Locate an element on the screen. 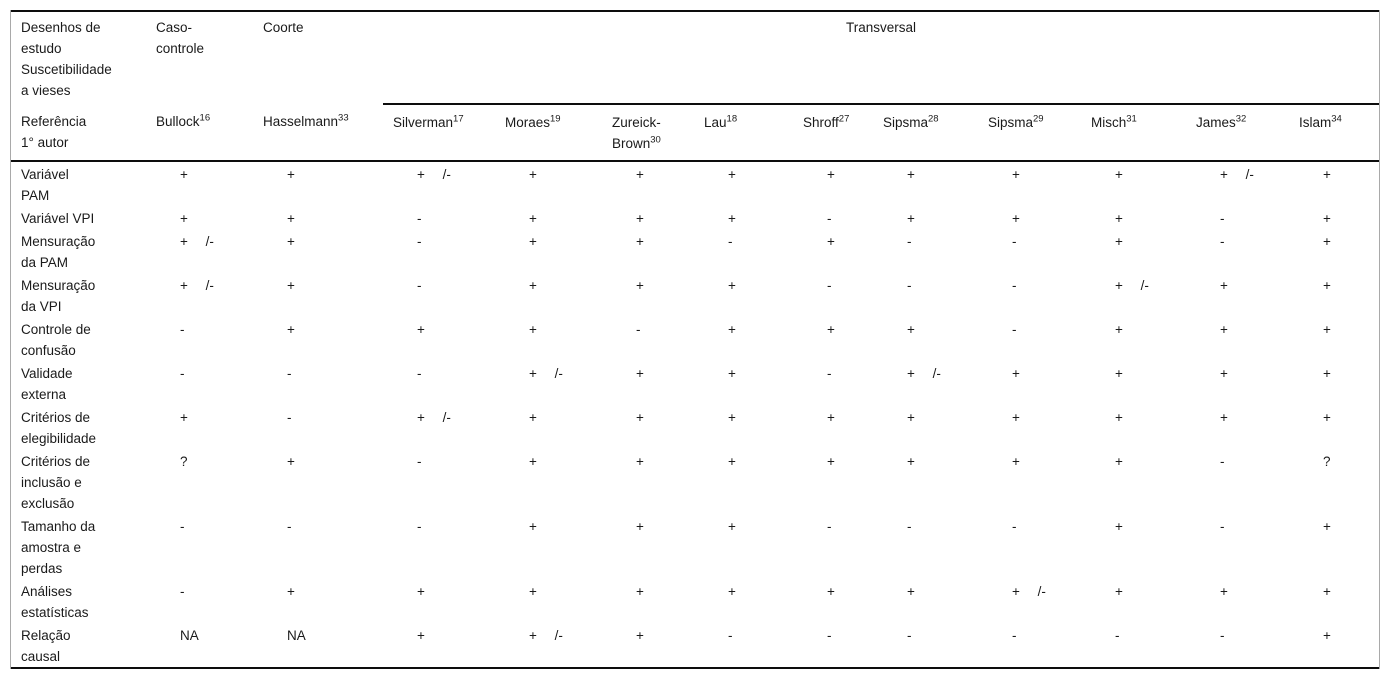 The height and width of the screenshot is (682, 1386). reference-number: 33 is located at coordinates (343, 118).